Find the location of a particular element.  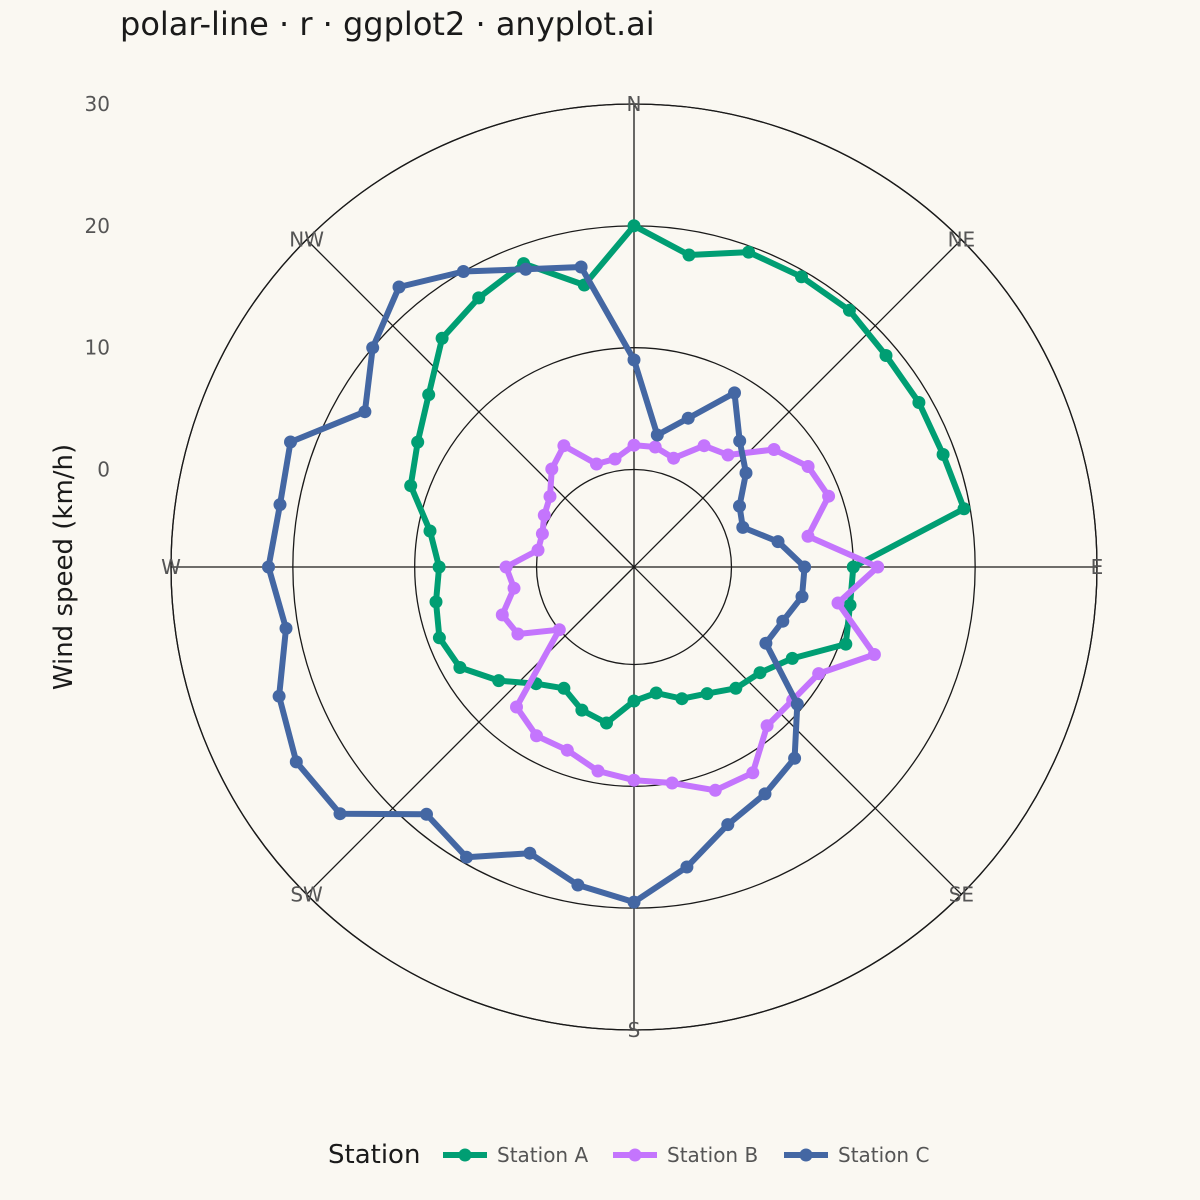

direction-label-nw: NW is located at coordinates (306, 240).